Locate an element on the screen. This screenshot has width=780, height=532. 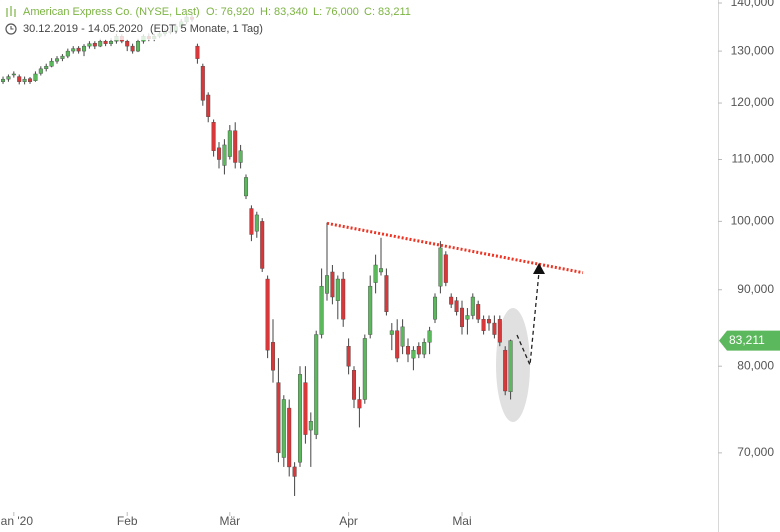
y-tick-label: 140,000 is located at coordinates (753, 4).